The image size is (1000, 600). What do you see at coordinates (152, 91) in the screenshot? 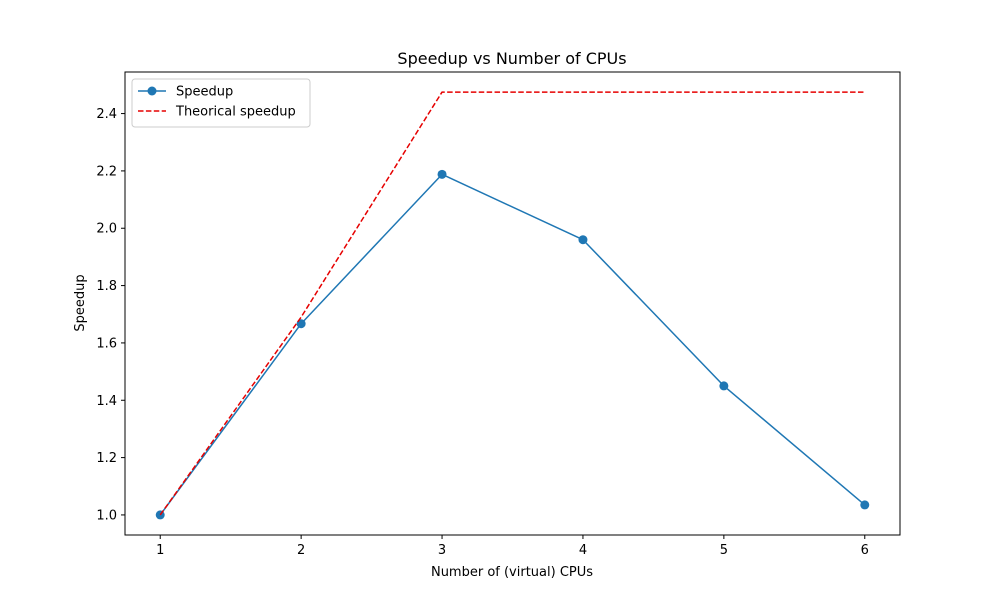
I see `legend-marker-speedup` at bounding box center [152, 91].